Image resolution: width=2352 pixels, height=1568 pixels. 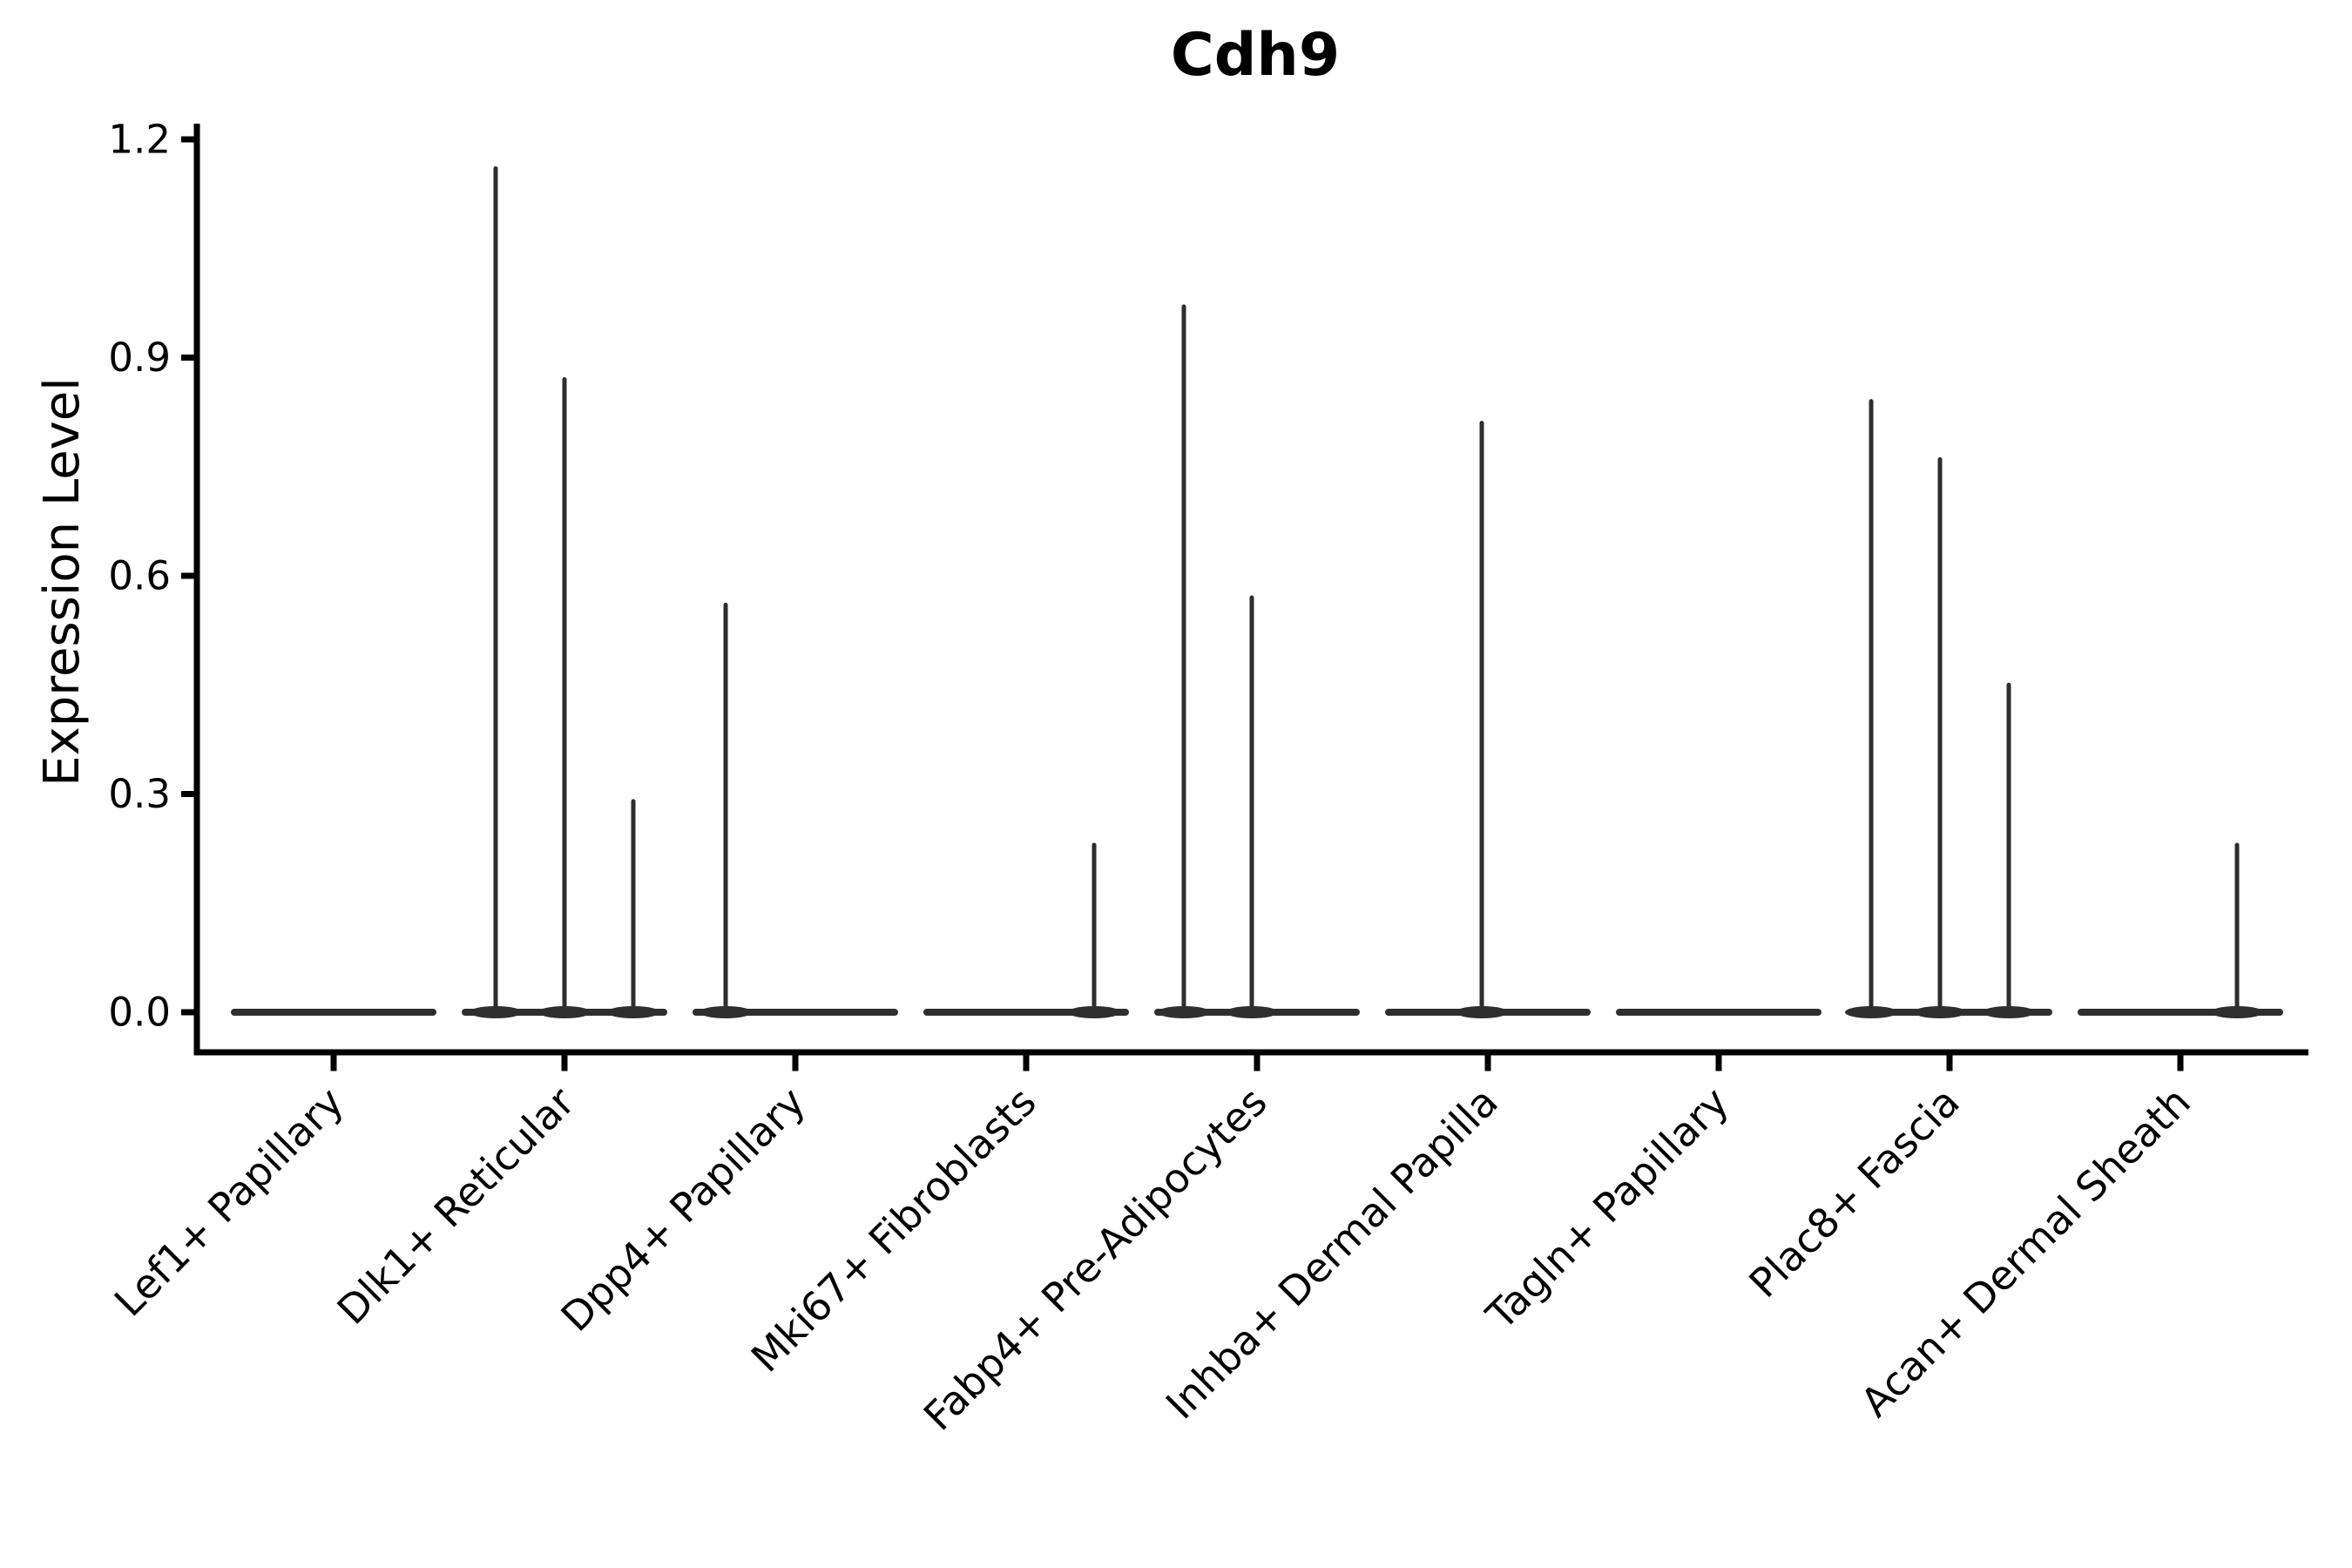 What do you see at coordinates (456, 1206) in the screenshot?
I see `x-tick-label: Dlk1+ Reticular` at bounding box center [456, 1206].